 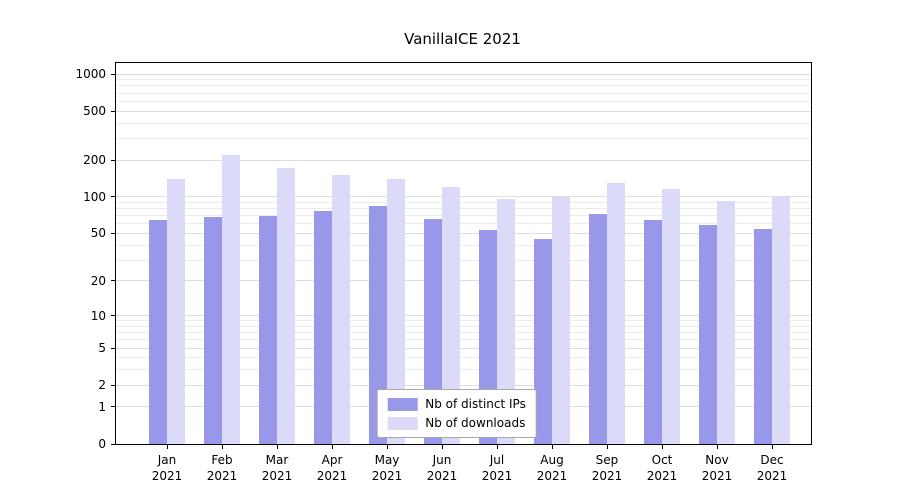 What do you see at coordinates (442, 468) in the screenshot?
I see `x-tick-label: Jun 2021` at bounding box center [442, 468].